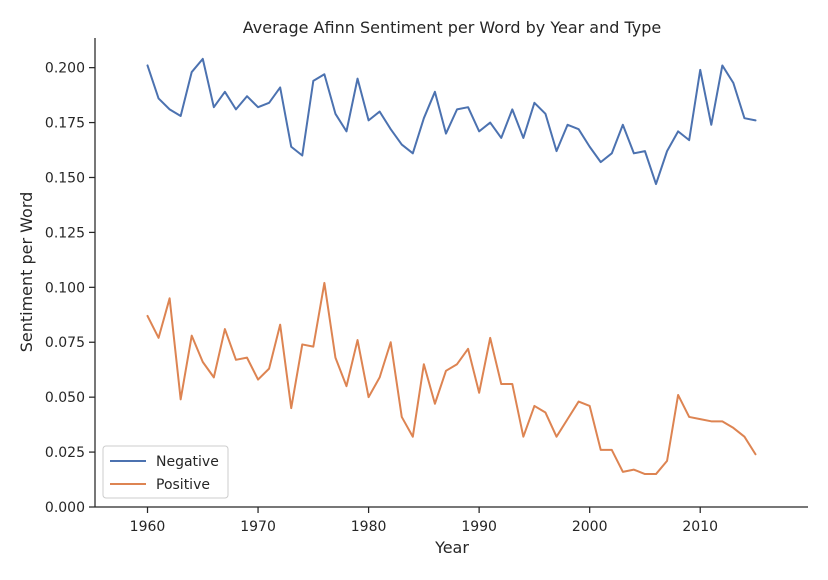 This screenshot has width=828, height=580. Describe the element at coordinates (65, 178) in the screenshot. I see `y-tick-label: 0.150` at that location.